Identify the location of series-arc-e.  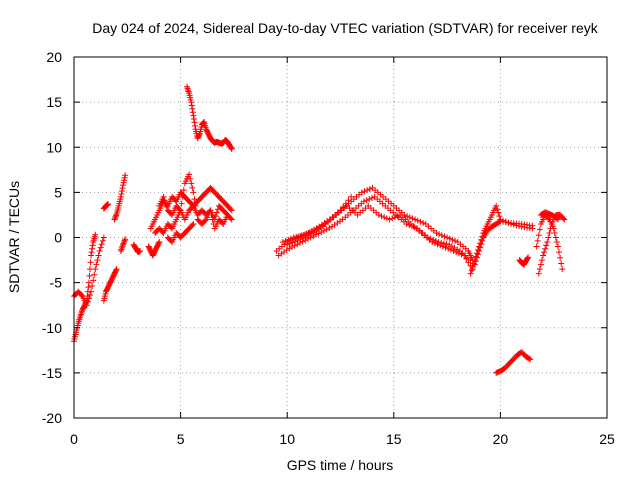
(154, 249).